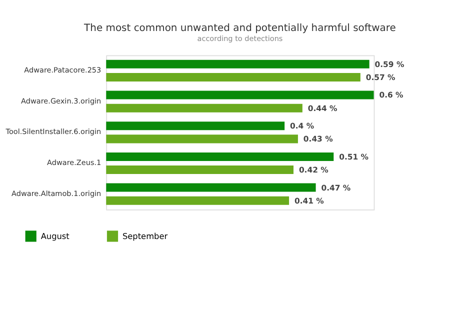 The image size is (450, 330). Describe the element at coordinates (145, 235) in the screenshot. I see `legend-label: September` at that location.